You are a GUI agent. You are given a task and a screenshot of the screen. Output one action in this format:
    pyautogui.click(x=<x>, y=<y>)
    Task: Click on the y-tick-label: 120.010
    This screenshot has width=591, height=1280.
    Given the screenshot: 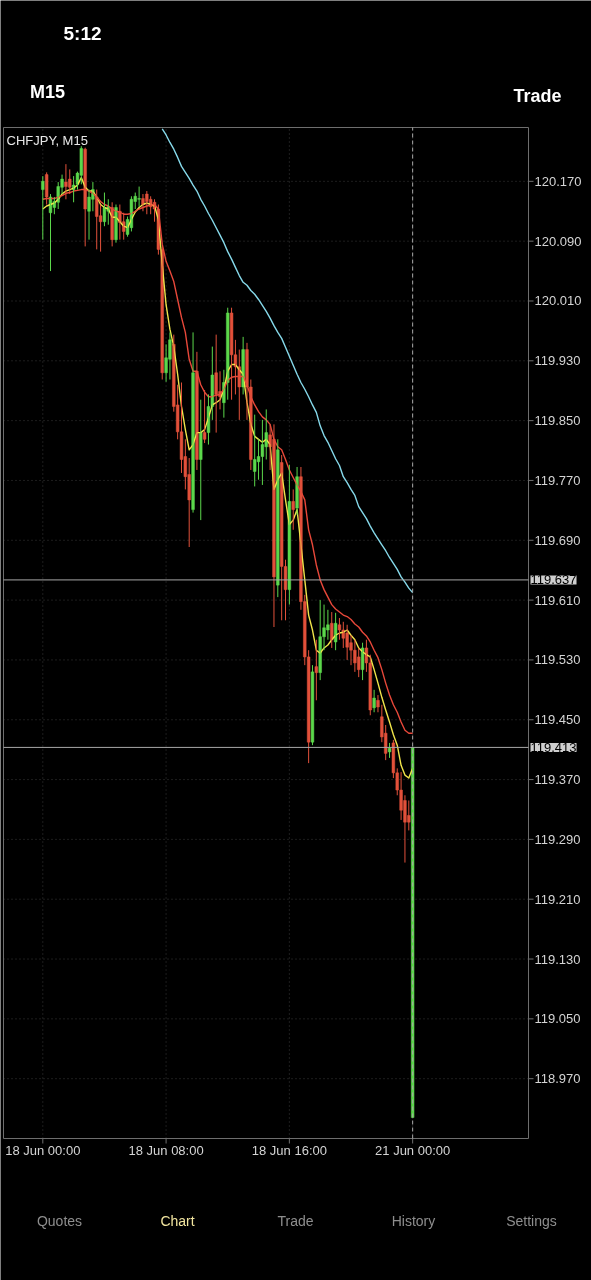 What is the action you would take?
    pyautogui.click(x=558, y=301)
    